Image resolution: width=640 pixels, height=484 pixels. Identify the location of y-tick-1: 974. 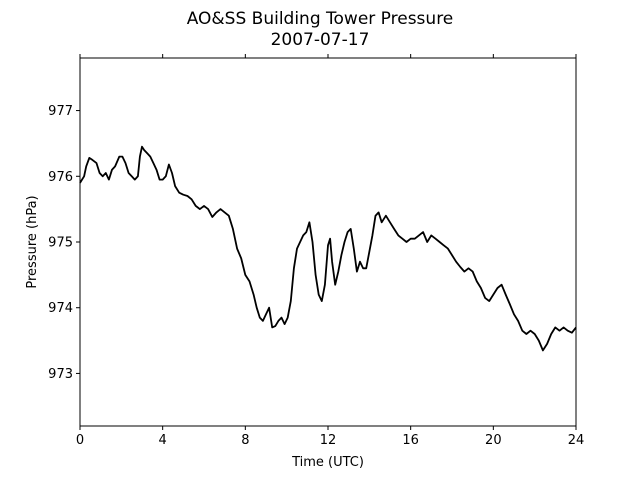
(64, 308).